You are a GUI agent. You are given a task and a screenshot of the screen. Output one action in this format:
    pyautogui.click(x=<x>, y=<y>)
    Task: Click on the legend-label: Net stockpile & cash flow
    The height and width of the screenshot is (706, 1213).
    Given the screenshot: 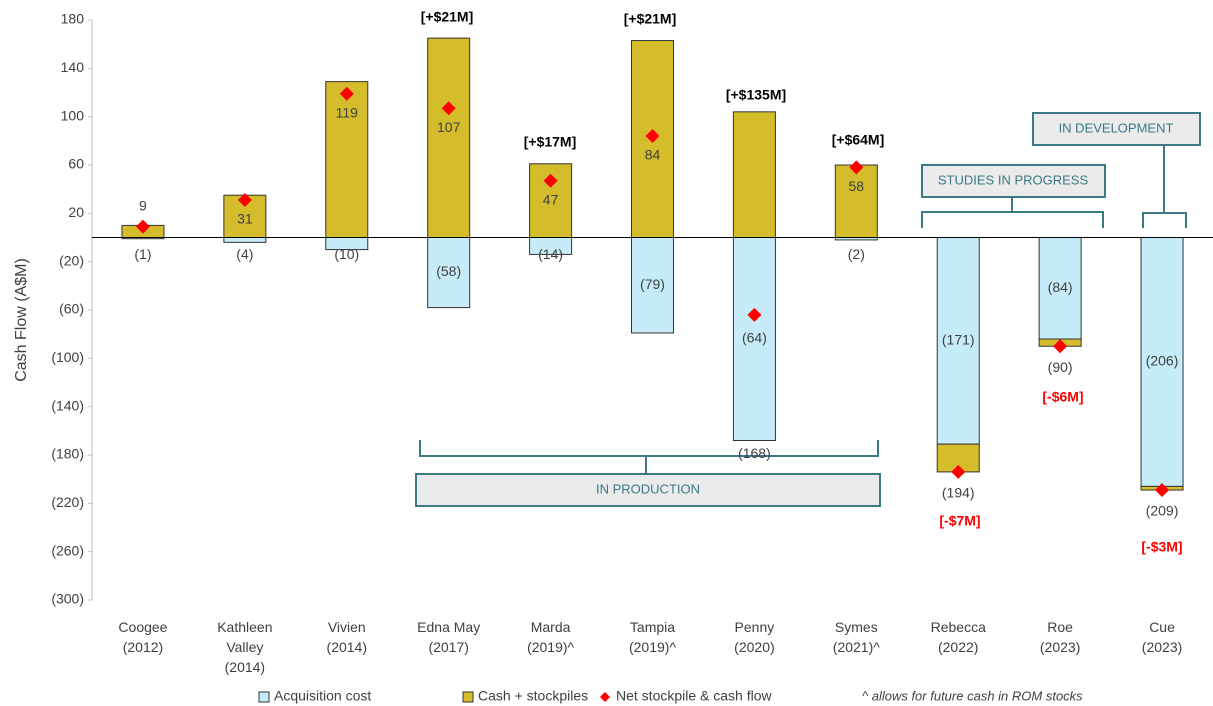 What is the action you would take?
    pyautogui.click(x=694, y=696)
    